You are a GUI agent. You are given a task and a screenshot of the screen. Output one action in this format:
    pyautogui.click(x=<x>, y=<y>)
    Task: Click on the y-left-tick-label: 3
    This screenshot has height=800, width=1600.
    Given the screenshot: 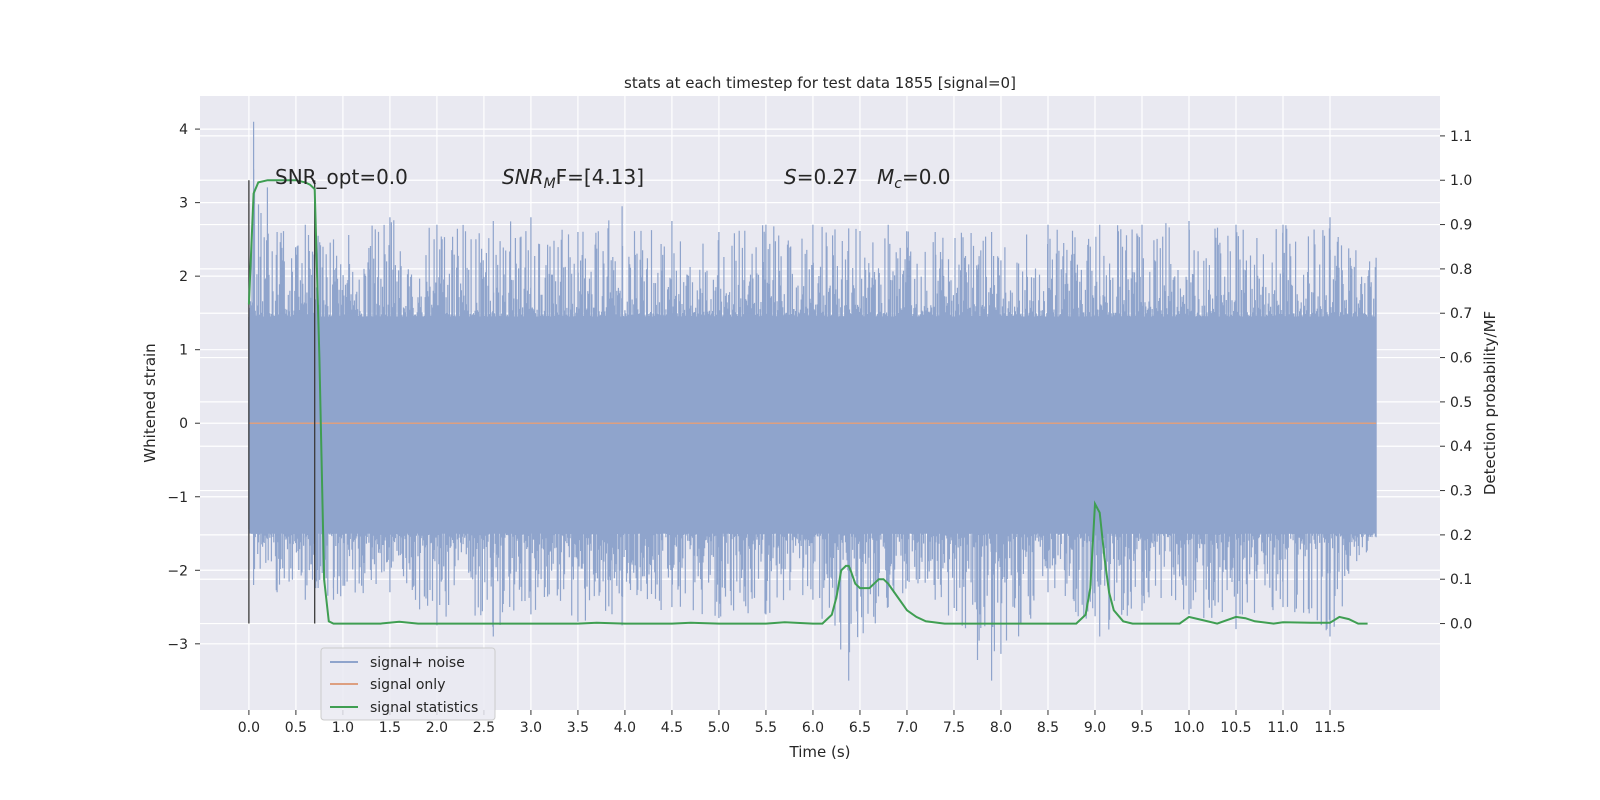 What is the action you would take?
    pyautogui.click(x=183, y=204)
    